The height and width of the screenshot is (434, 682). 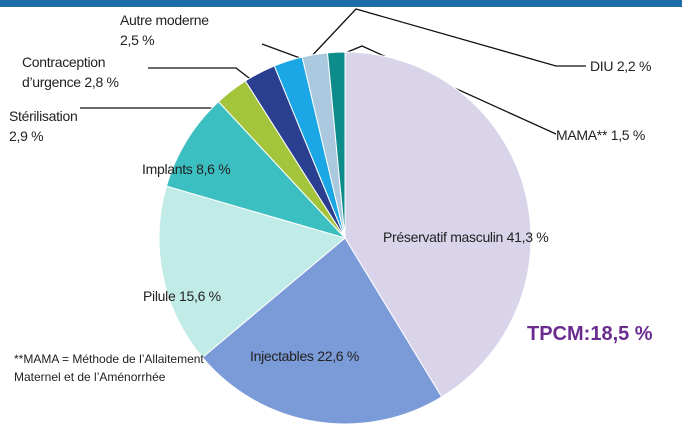 I want to click on slice-label: Stérilisation 2,9 %, so click(x=59, y=126).